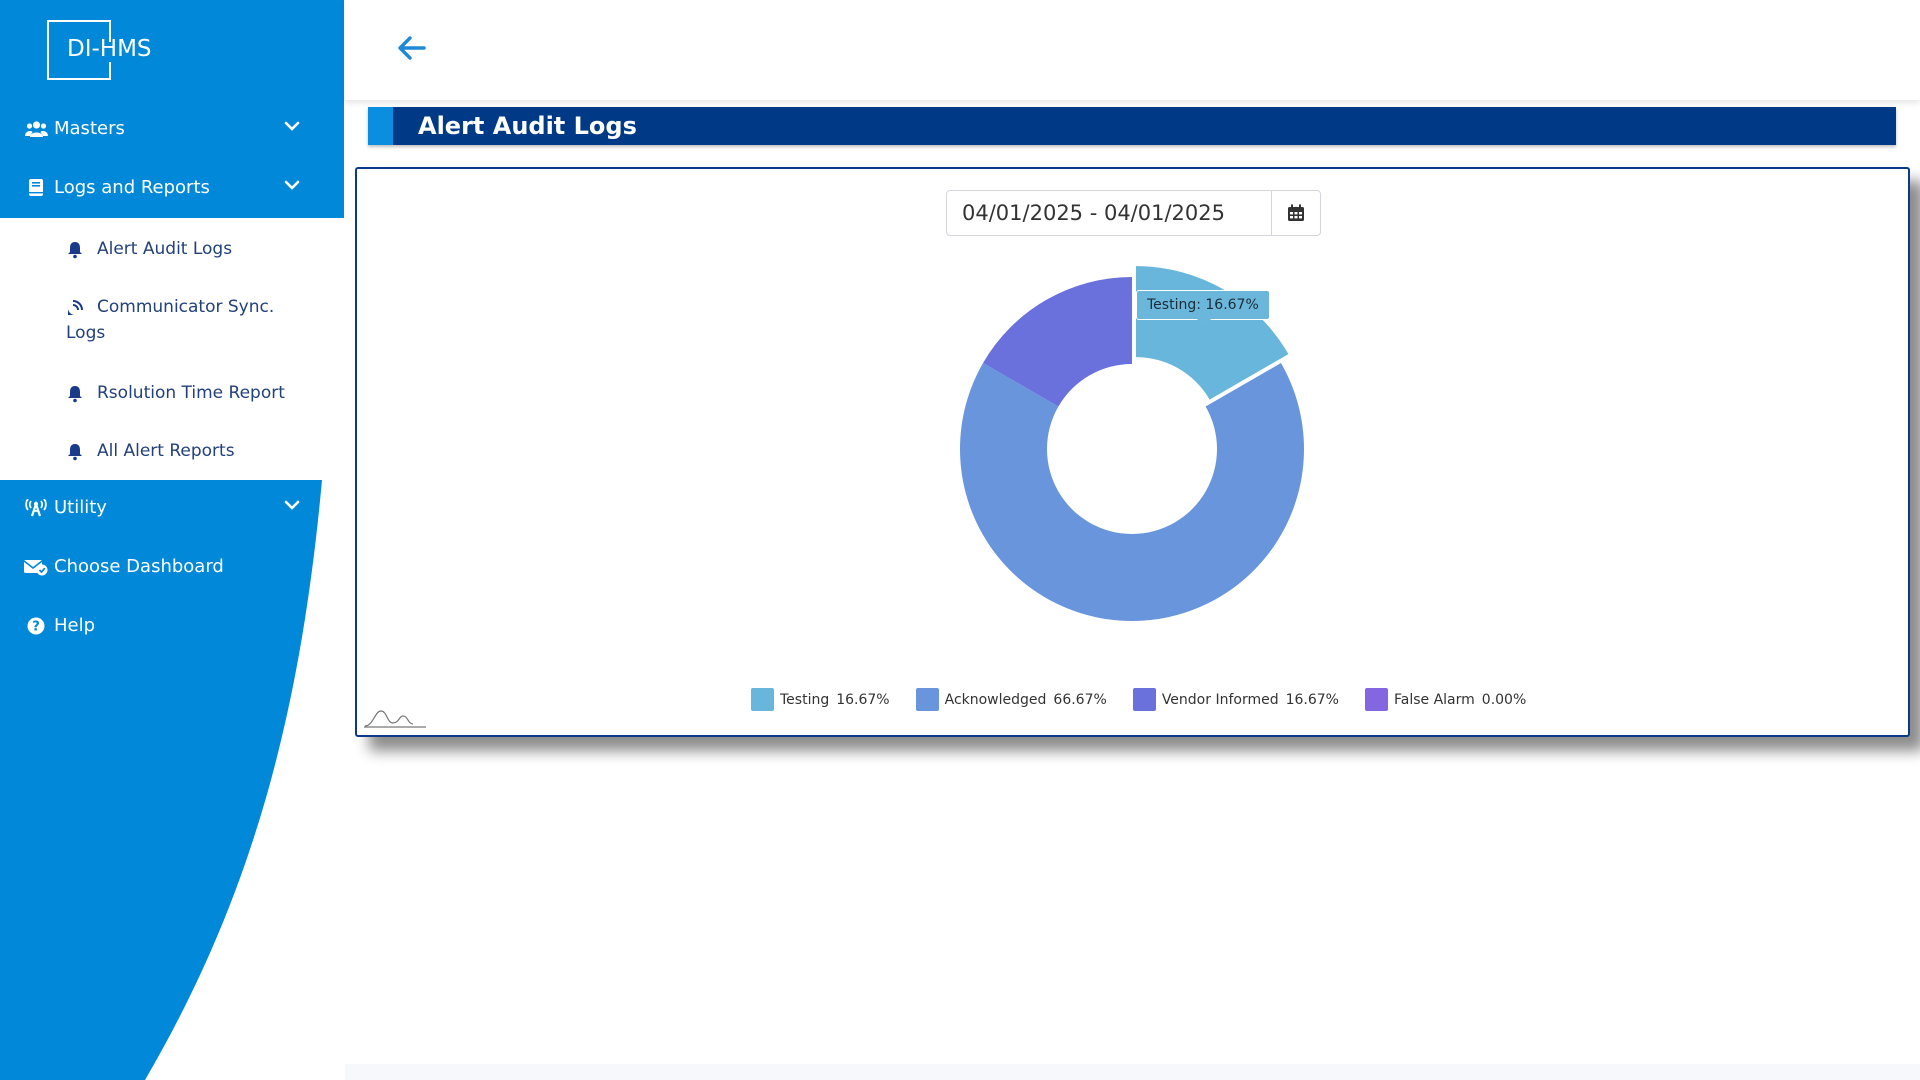  I want to click on sidebar-item-label: Utility, so click(80, 507).